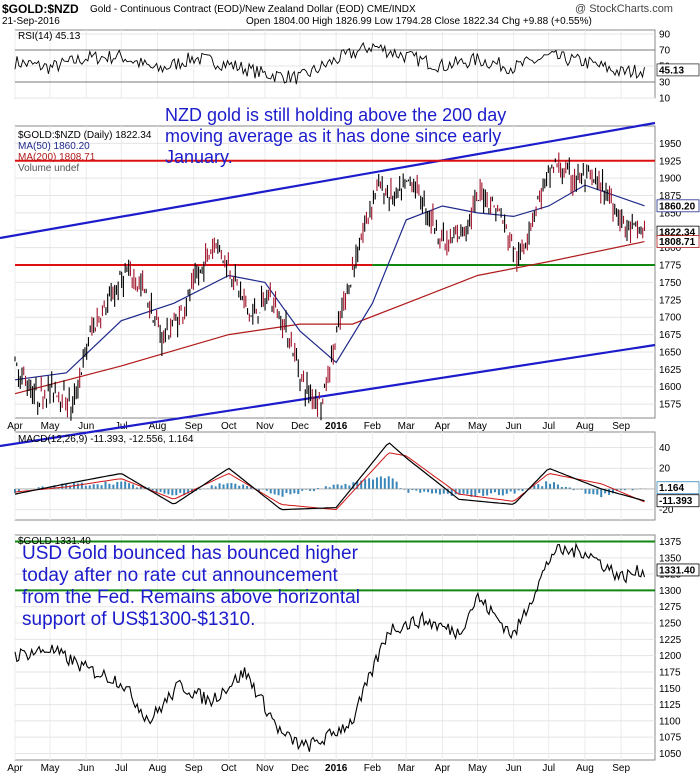 The height and width of the screenshot is (780, 700). Describe the element at coordinates (329, 476) in the screenshot. I see `macd-line` at that location.